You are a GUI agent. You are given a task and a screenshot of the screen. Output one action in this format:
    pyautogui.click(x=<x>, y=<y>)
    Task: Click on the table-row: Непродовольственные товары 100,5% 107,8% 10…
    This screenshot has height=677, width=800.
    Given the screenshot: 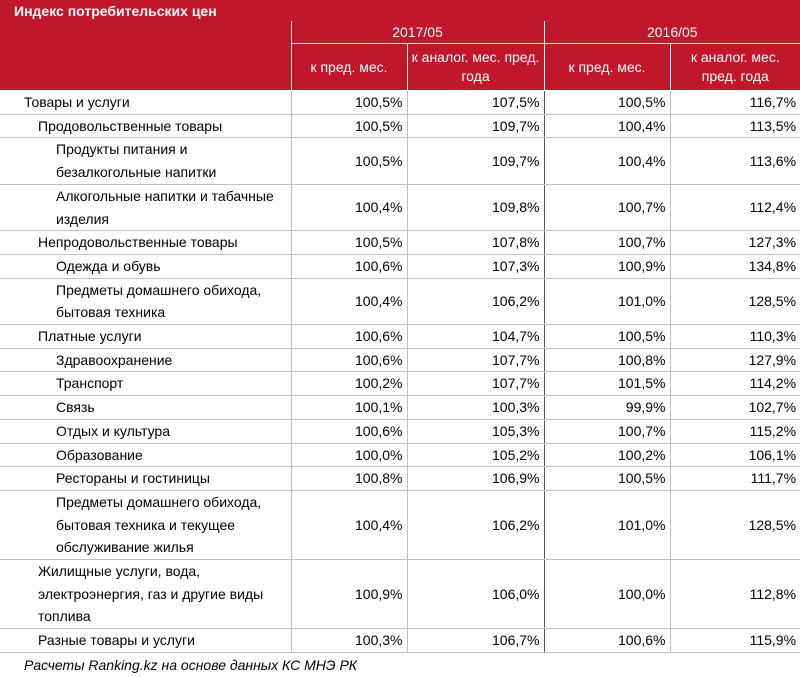 What is the action you would take?
    pyautogui.click(x=400, y=242)
    